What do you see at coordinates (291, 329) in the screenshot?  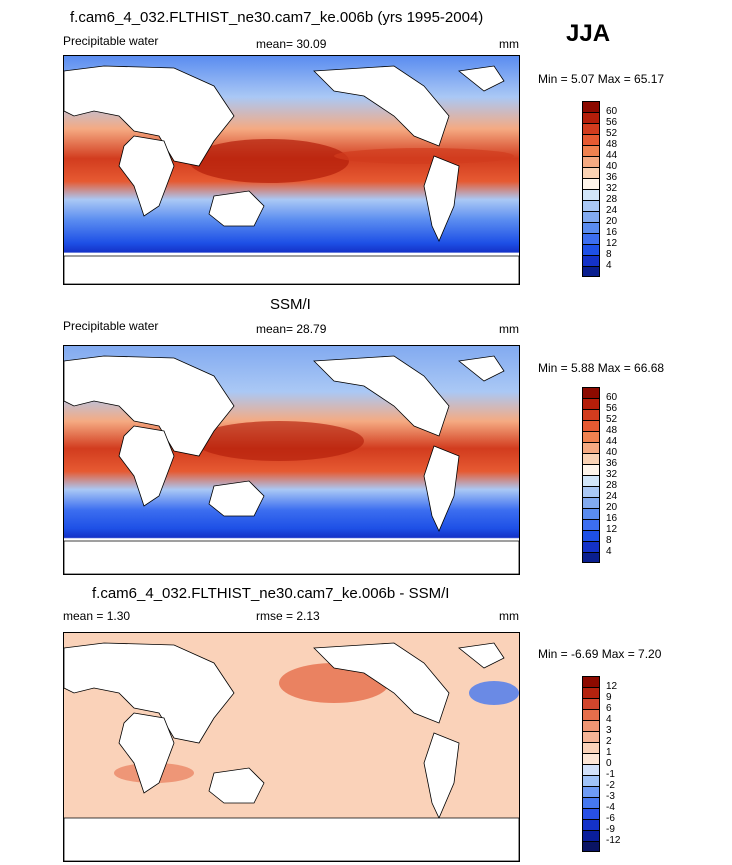 I see `panel2-mean-label: mean= 28.79` at bounding box center [291, 329].